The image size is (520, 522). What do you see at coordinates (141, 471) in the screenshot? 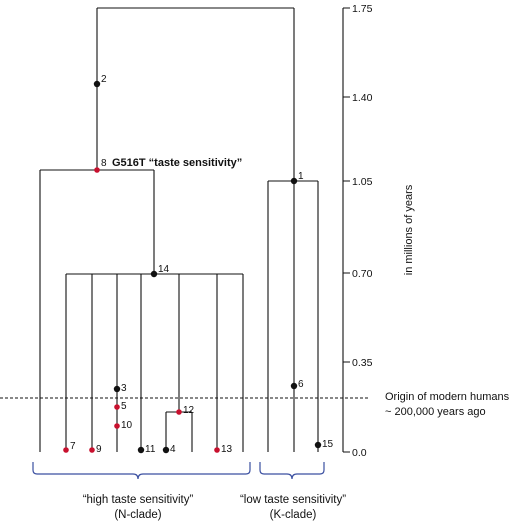
I see `high-clade-brace` at bounding box center [141, 471].